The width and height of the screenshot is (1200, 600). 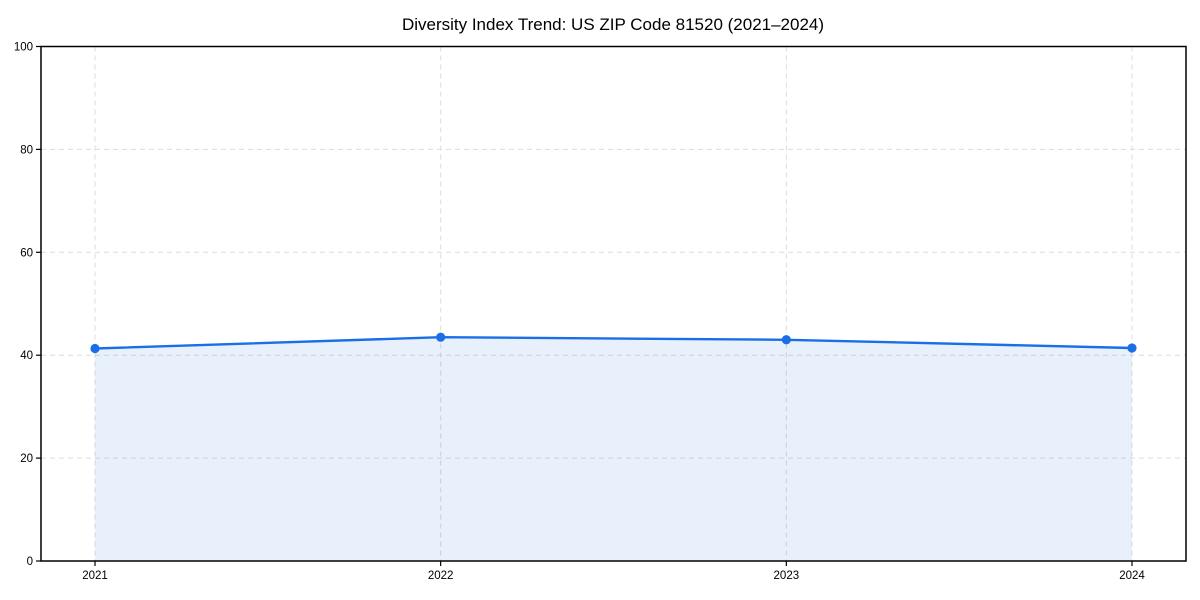 What do you see at coordinates (26, 253) in the screenshot?
I see `y-tick-label: 60` at bounding box center [26, 253].